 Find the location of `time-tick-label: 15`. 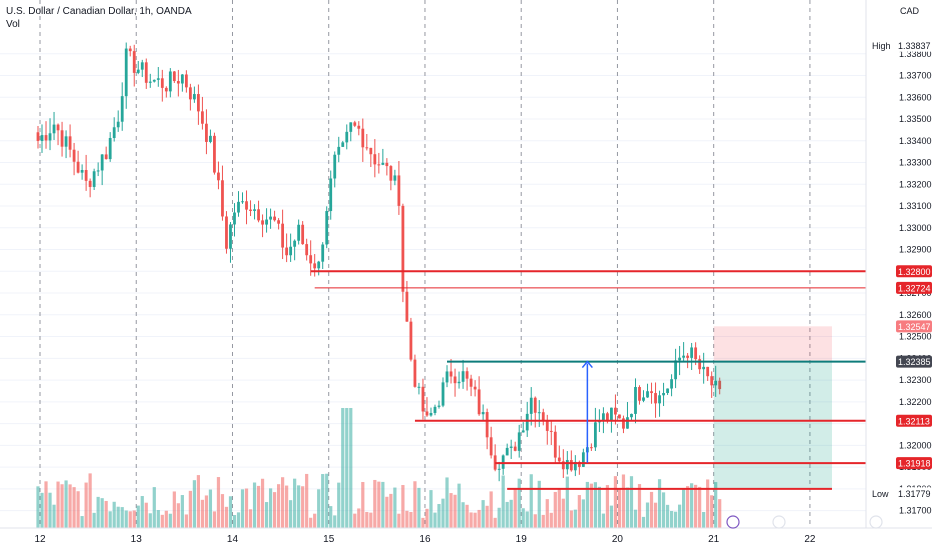

time-tick-label: 15 is located at coordinates (329, 539).